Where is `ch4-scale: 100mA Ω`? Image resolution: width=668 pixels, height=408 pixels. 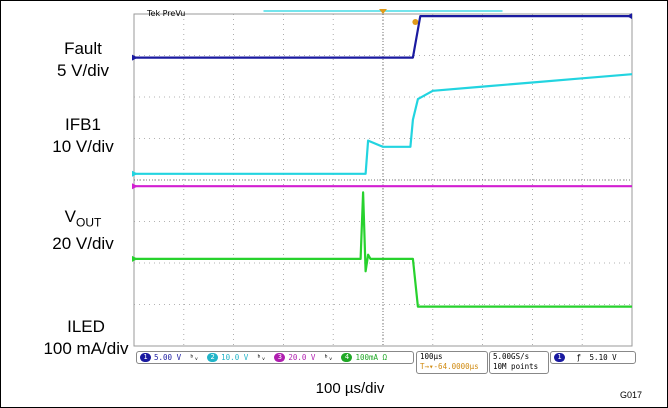 ch4-scale: 100mA Ω is located at coordinates (371, 357).